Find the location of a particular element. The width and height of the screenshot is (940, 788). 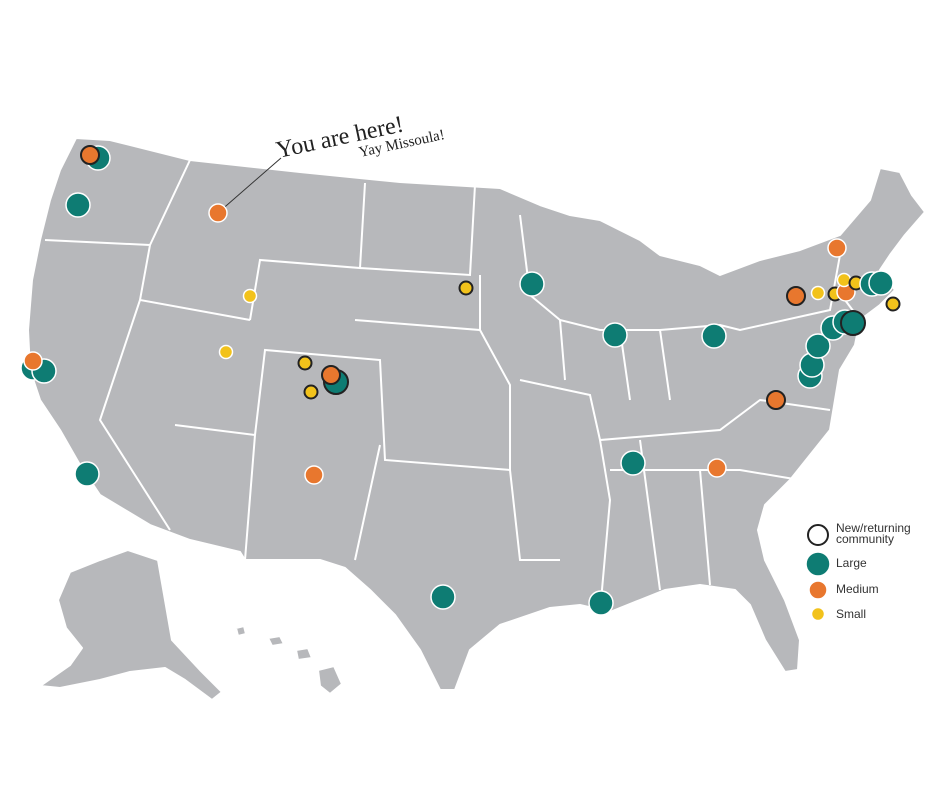

annotation-headline: You are here! is located at coordinates (340, 138).